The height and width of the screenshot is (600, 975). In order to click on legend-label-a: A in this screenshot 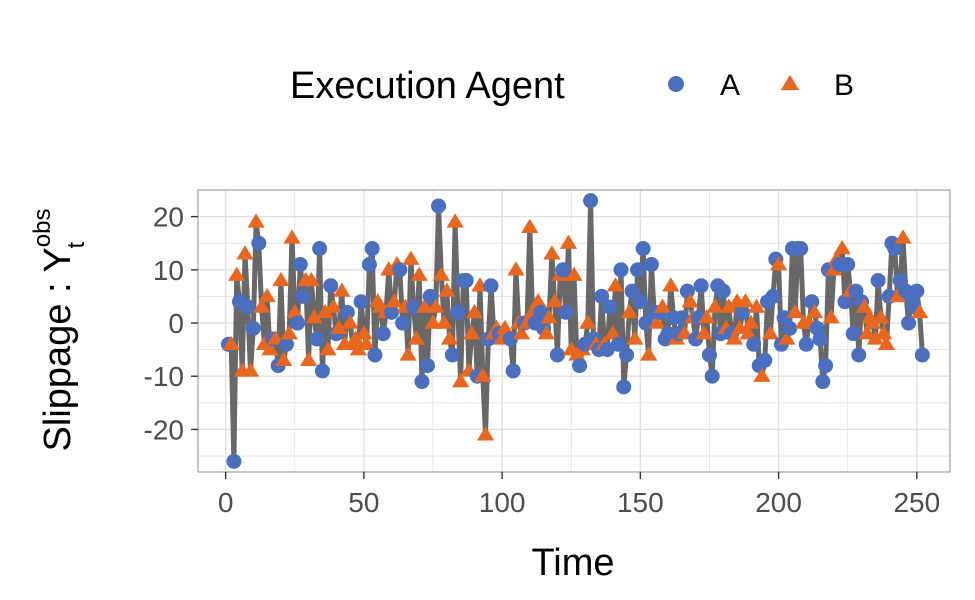, I will do `click(730, 85)`.